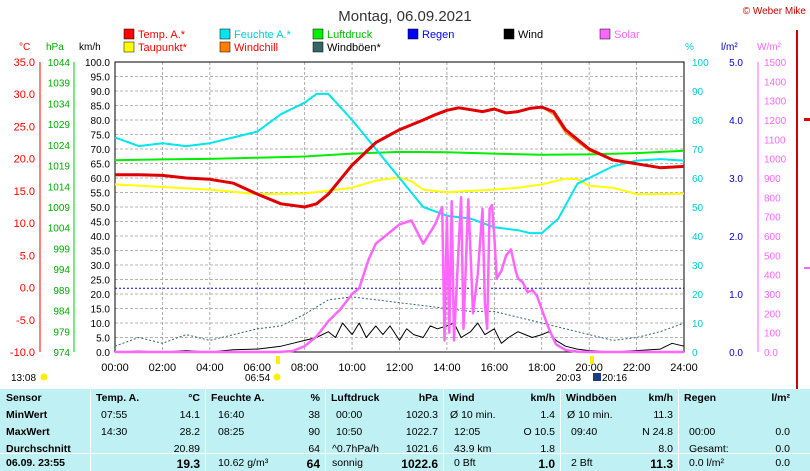 The width and height of the screenshot is (810, 471). Describe the element at coordinates (210, 368) in the screenshot. I see `time-tick-label: 04:00` at that location.